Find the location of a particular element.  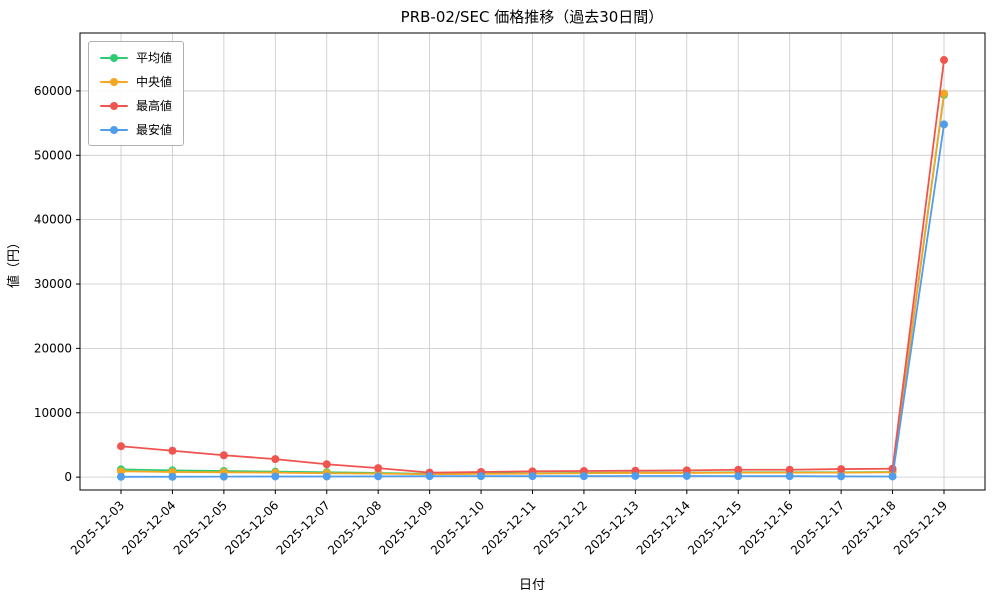

x-tick-label: 2025-12-11 is located at coordinates (508, 527).